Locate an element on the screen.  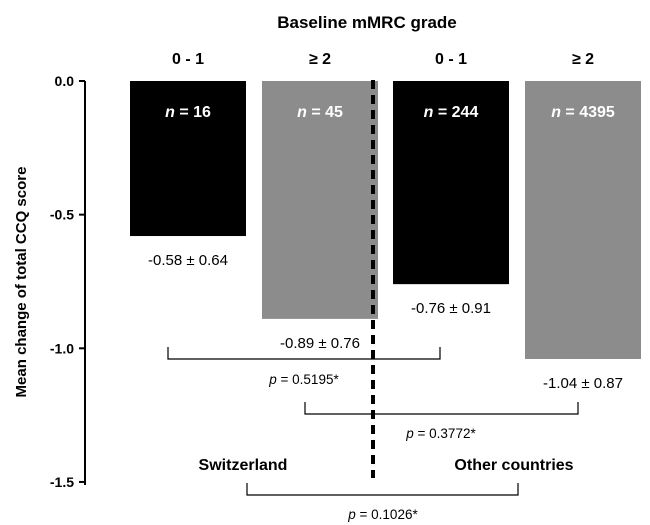
p-value-label: p = 0.5195* is located at coordinates (303, 379).